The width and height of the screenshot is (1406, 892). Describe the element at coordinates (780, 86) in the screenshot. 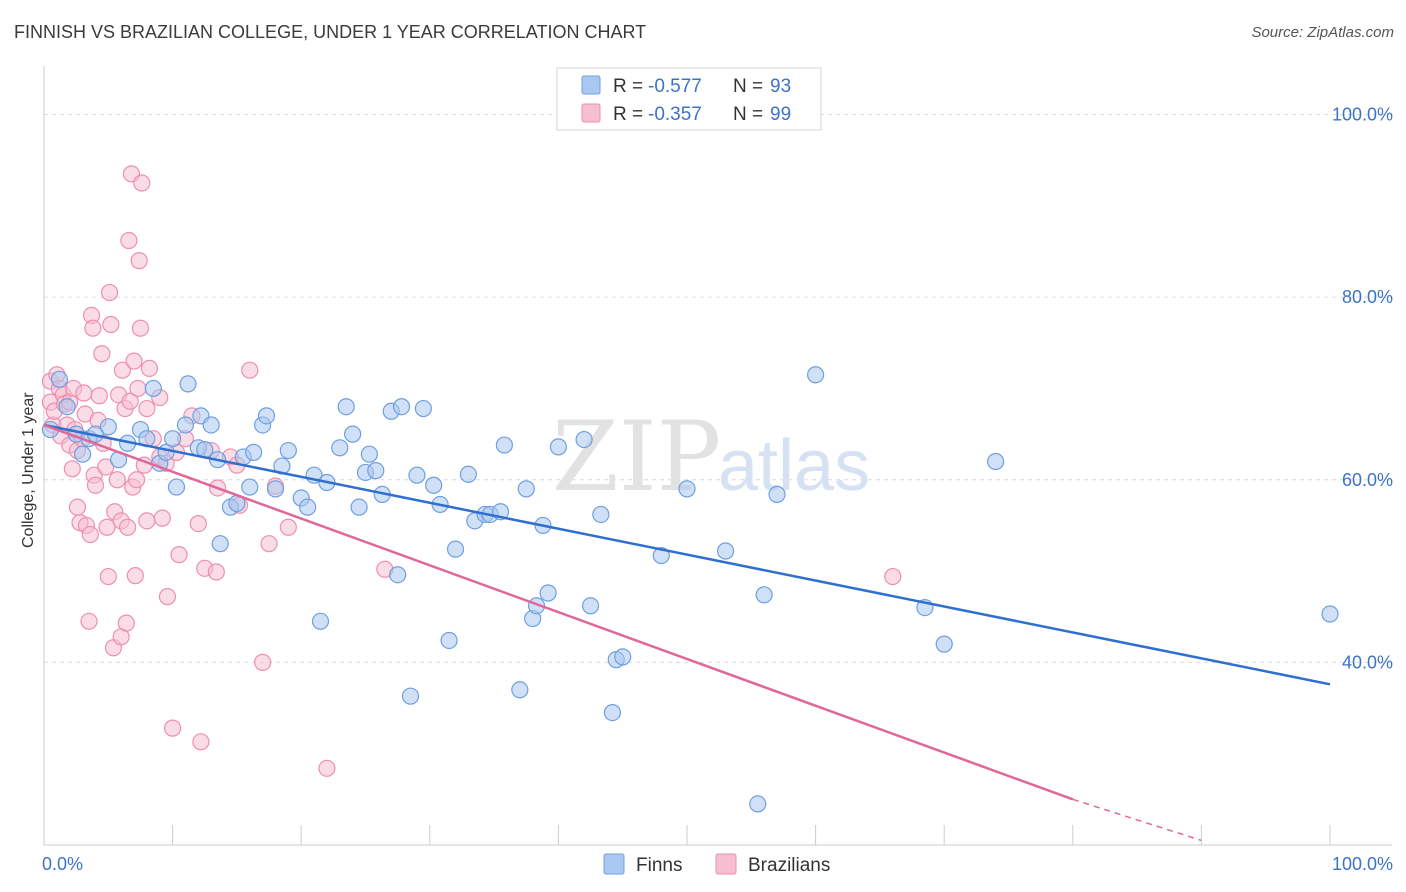

I see `legend-n-value-finns: 93` at that location.